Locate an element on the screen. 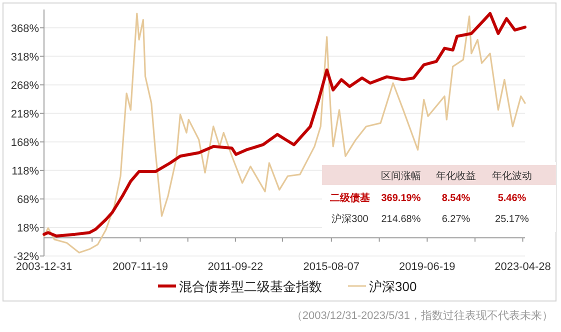 The width and height of the screenshot is (561, 332). y-tick-label: 368% is located at coordinates (25, 28).